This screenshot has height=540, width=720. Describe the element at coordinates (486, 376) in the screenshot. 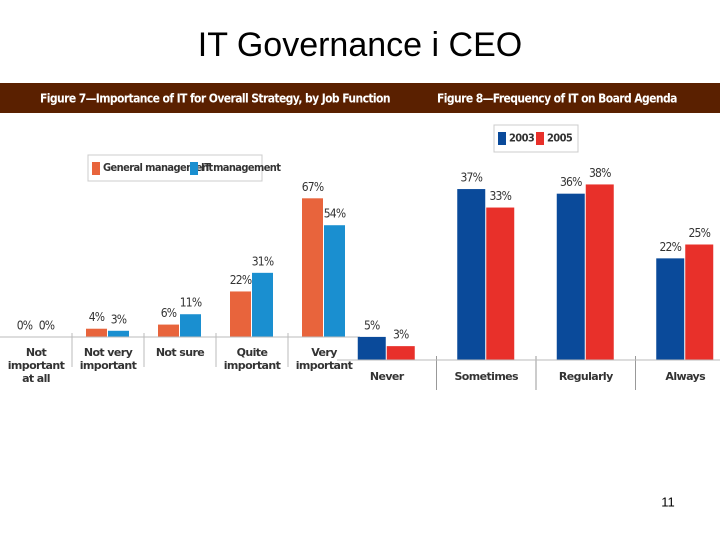

I see `x-tick-label: Sometimes` at that location.